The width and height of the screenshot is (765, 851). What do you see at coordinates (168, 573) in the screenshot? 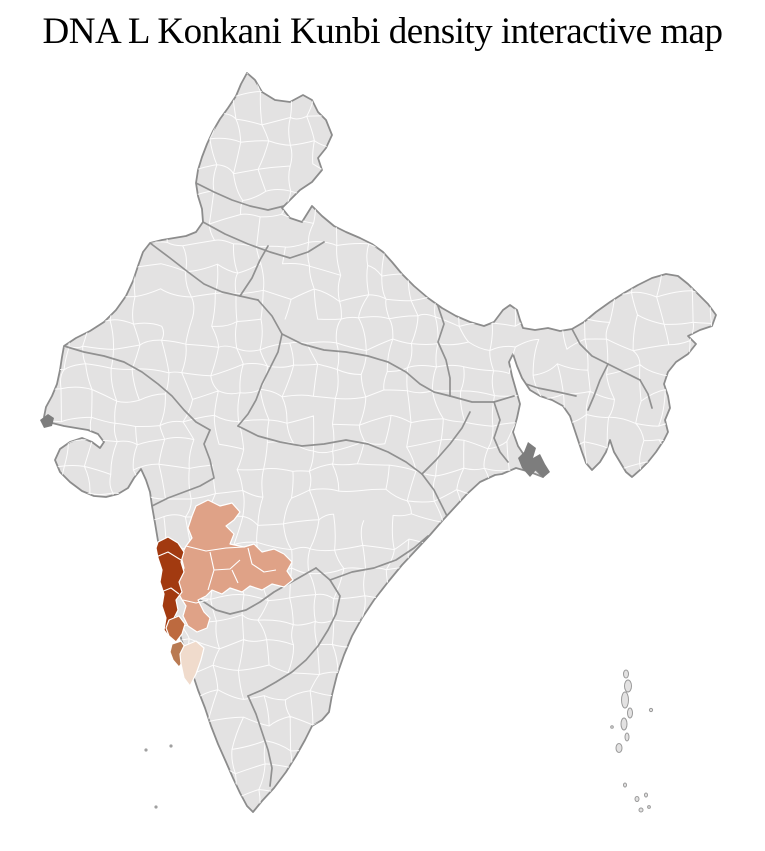
I see `coastal-strip-district-lines` at bounding box center [168, 573].